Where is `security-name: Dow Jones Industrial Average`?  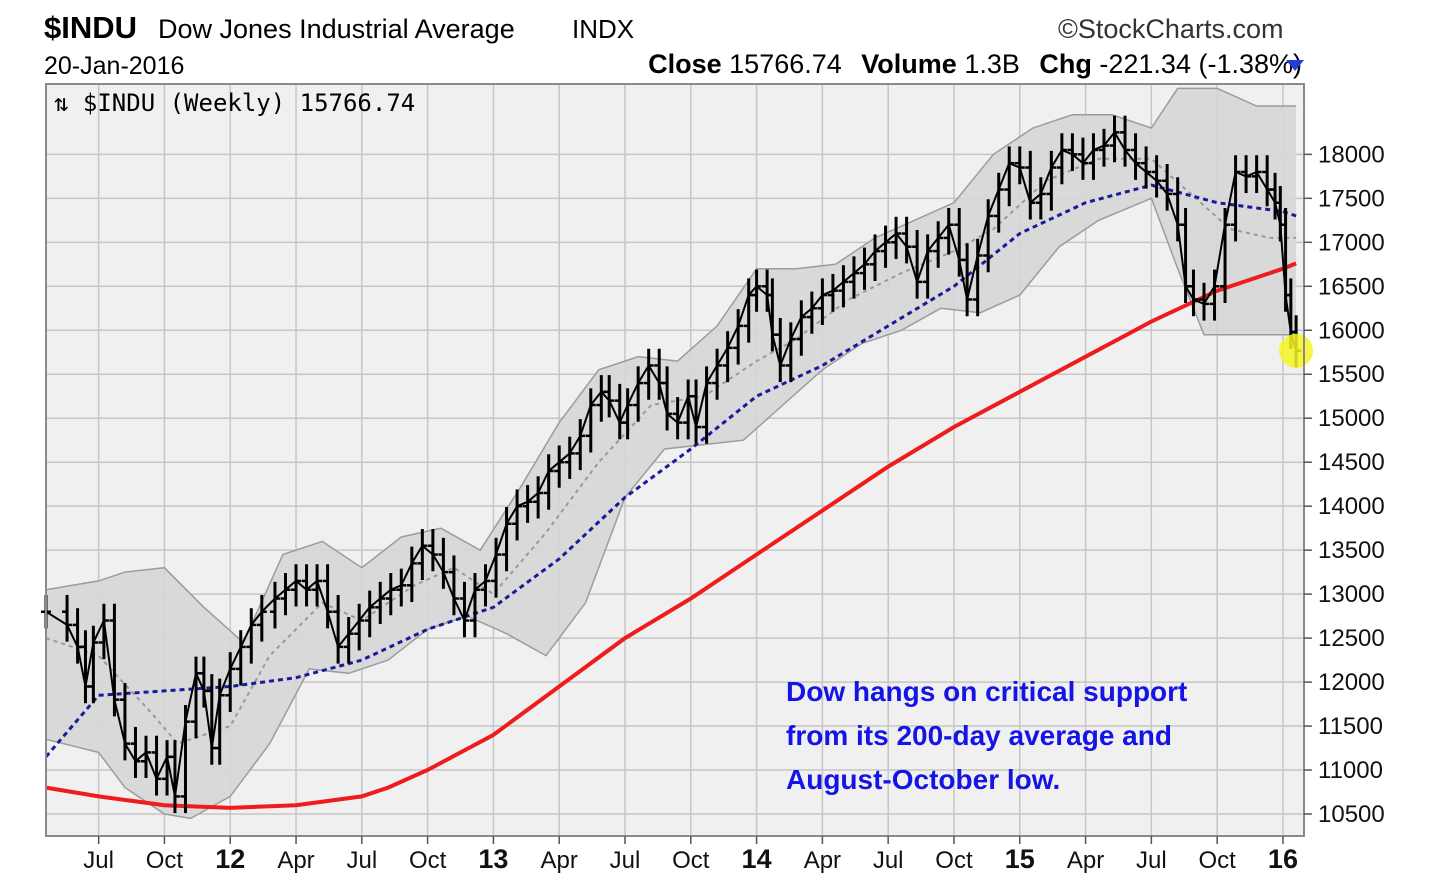 security-name: Dow Jones Industrial Average is located at coordinates (336, 29).